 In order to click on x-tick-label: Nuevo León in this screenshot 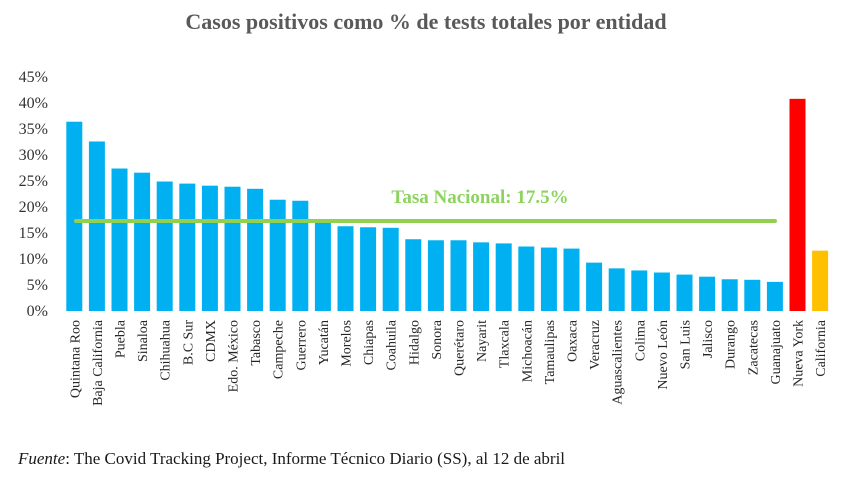, I will do `click(663, 355)`.